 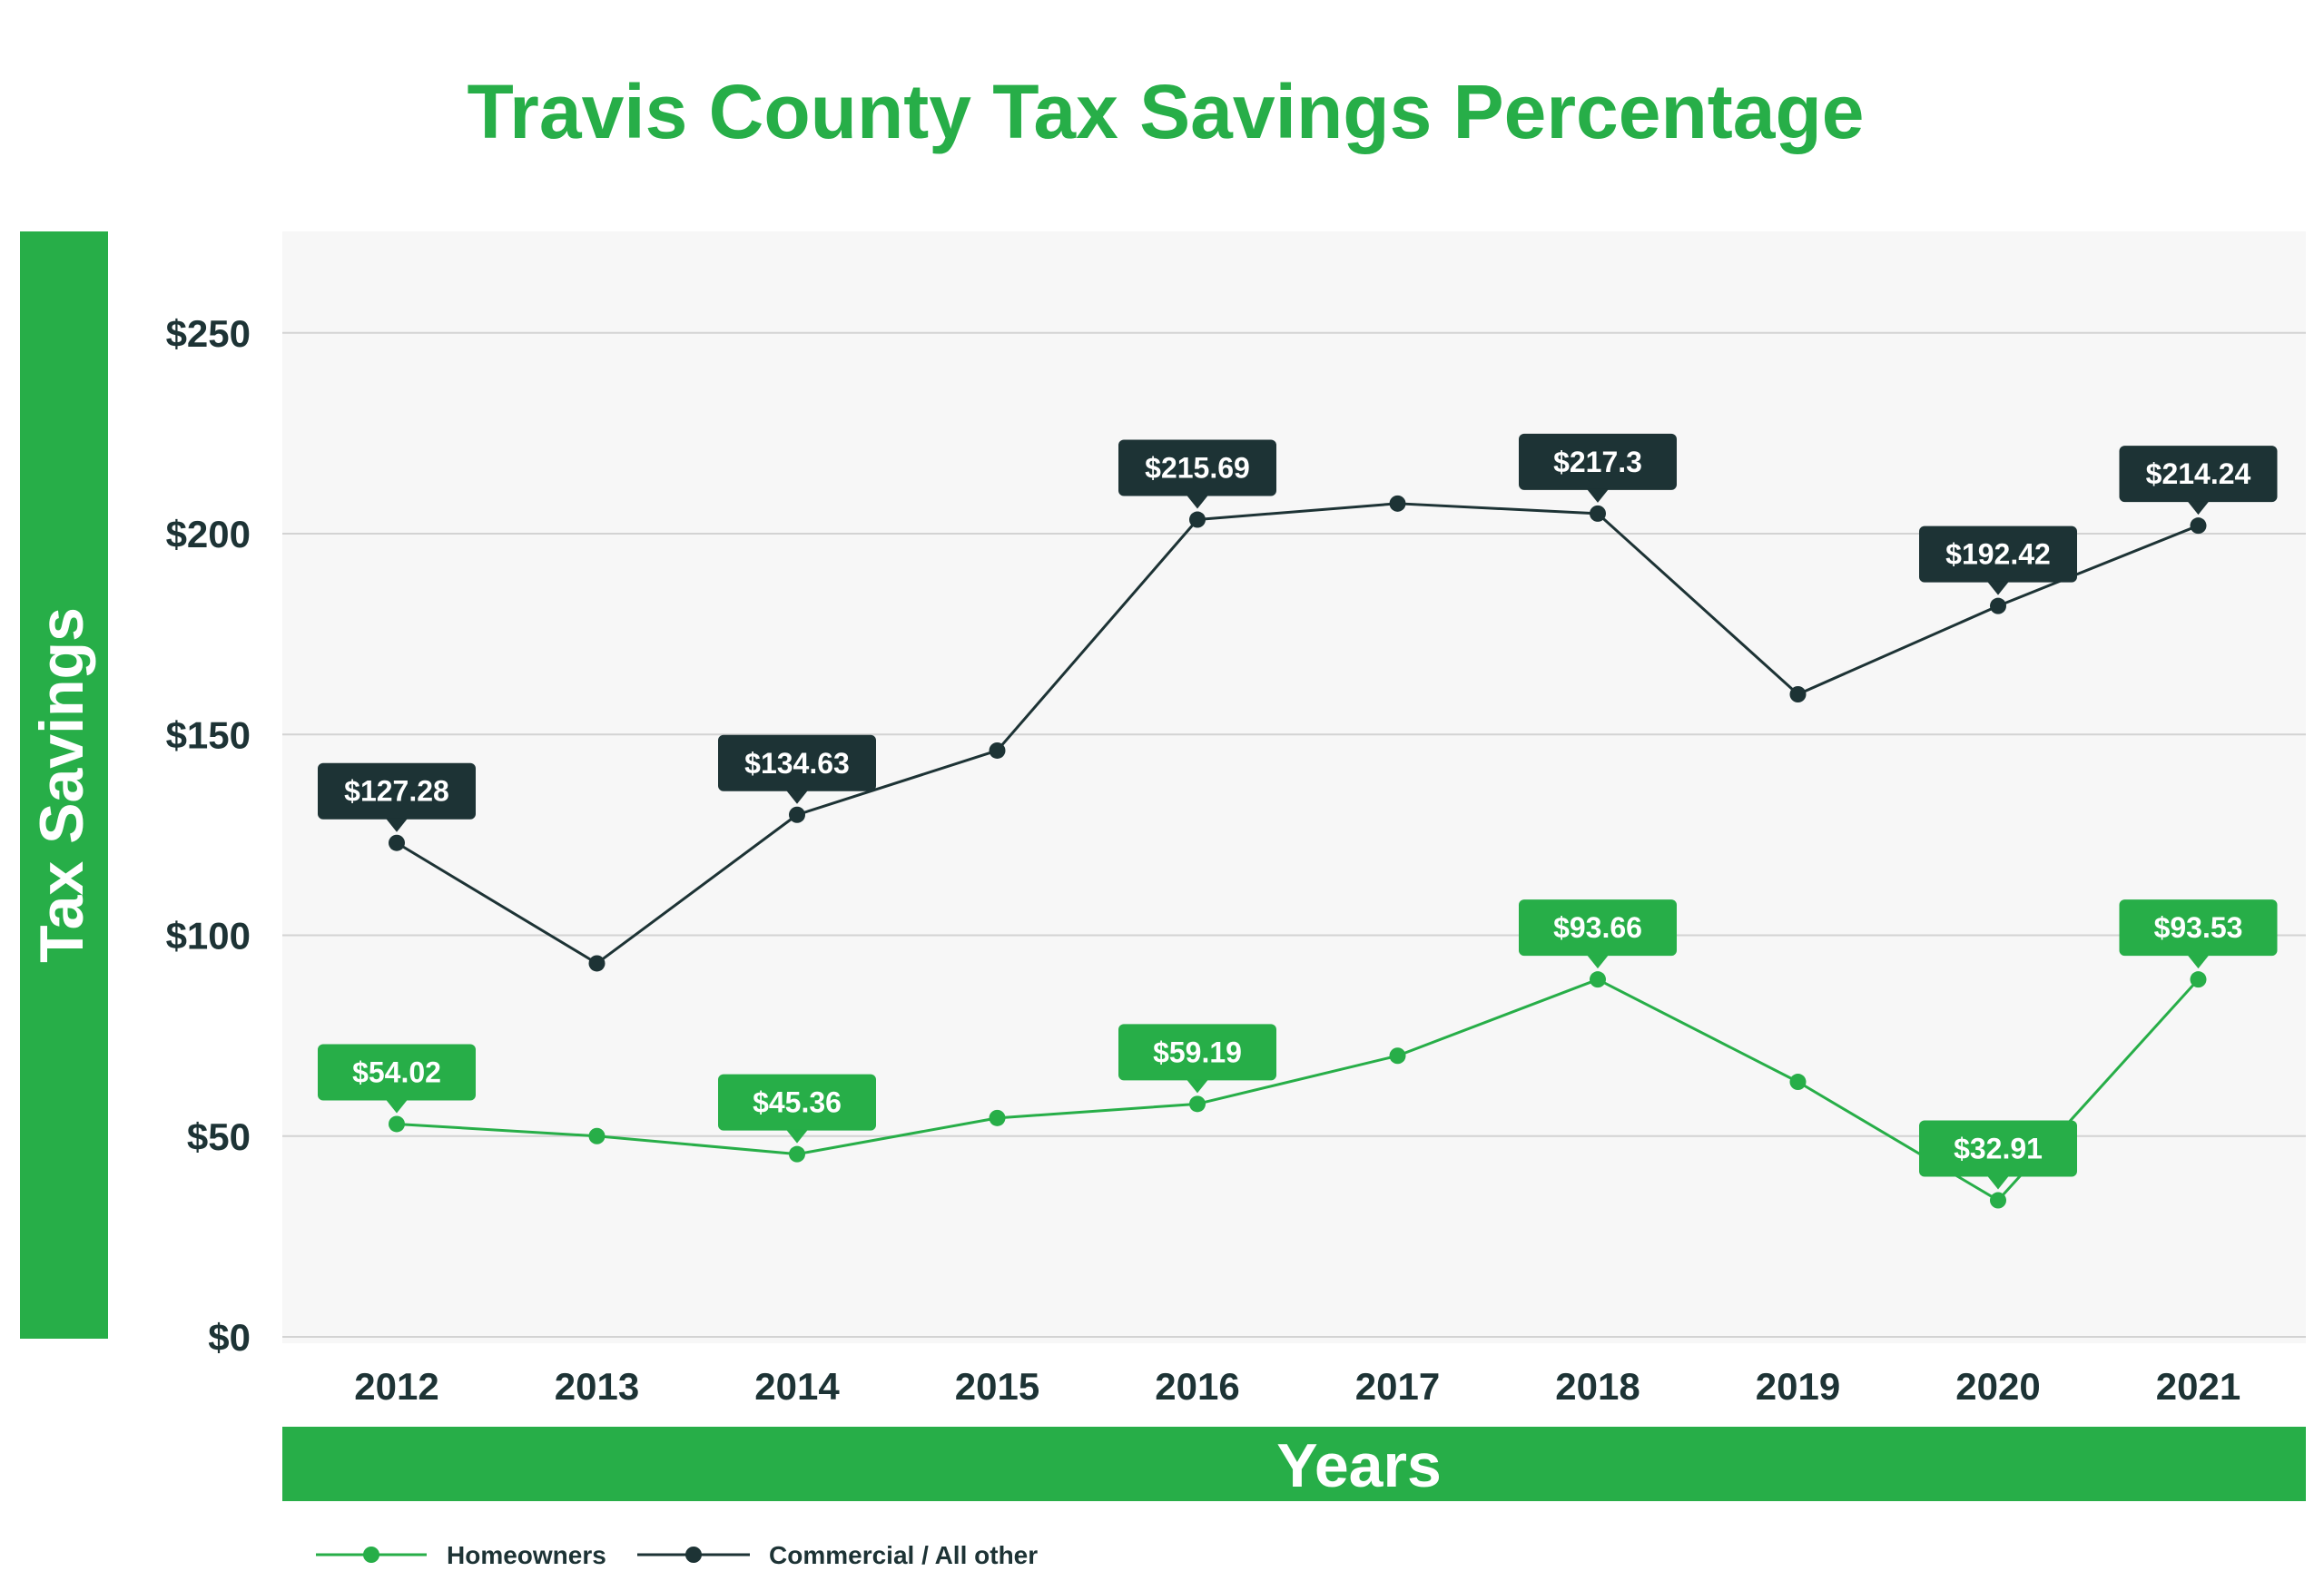 I want to click on legend-marker-homeowners, so click(x=371, y=1555).